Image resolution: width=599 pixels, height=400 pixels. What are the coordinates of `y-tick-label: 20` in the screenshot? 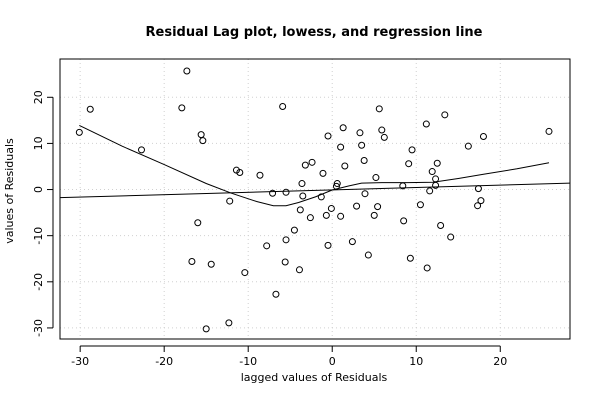 It's located at (38, 97).